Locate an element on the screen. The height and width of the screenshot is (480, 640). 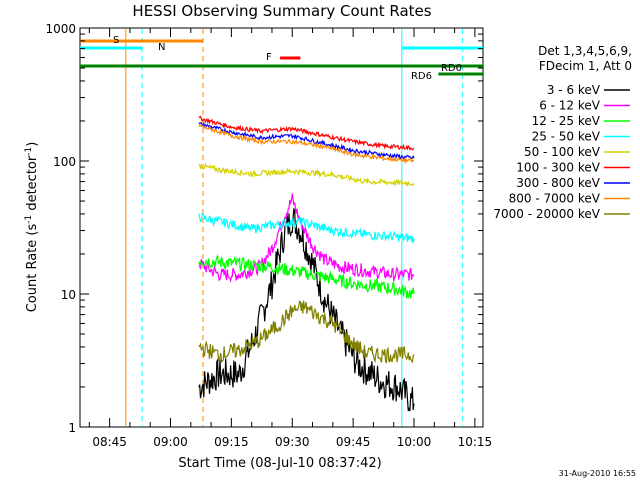
y-tick-label: 10 is located at coordinates (68, 295).